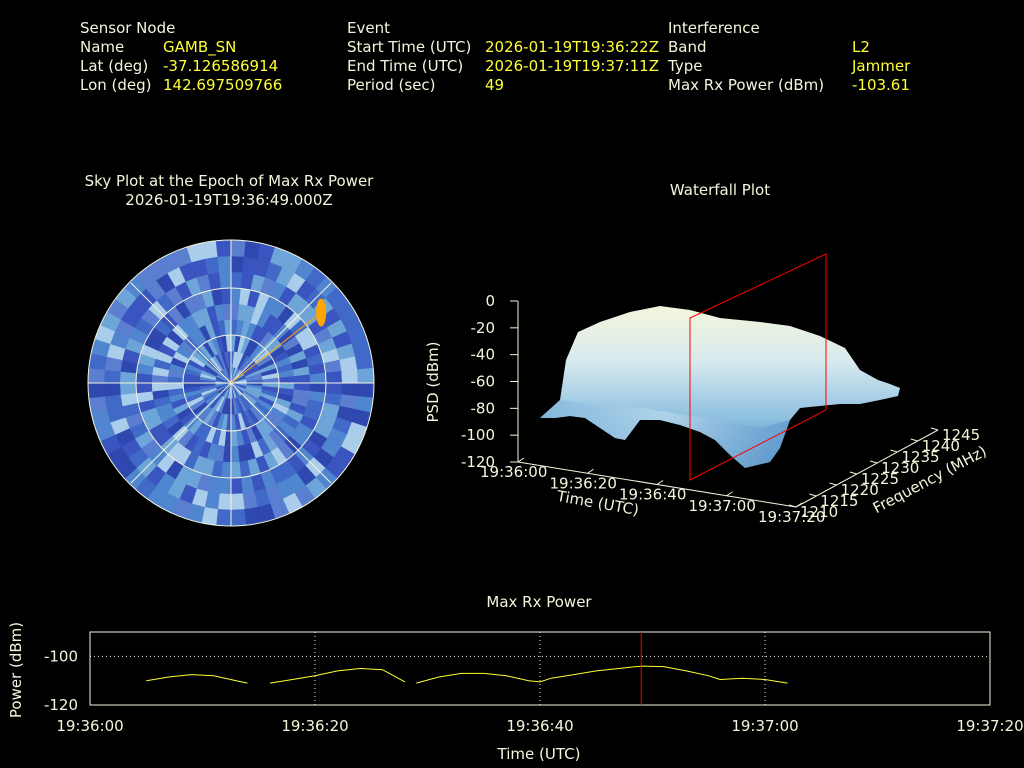 The height and width of the screenshot is (768, 1024). I want to click on power-x-tick-label: 19:37:20, so click(989, 726).